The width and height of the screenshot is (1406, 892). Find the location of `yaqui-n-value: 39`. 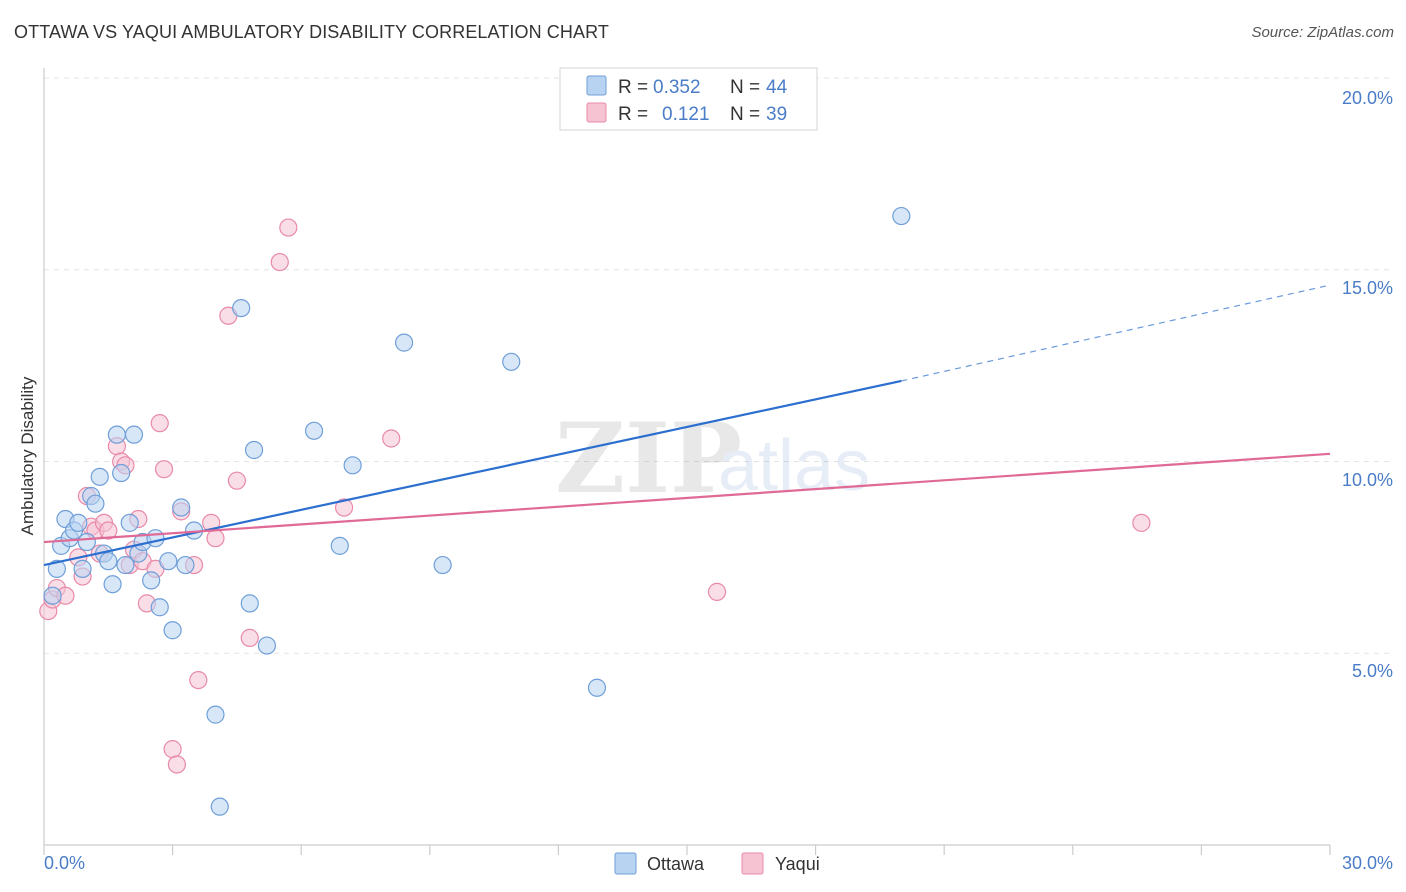

yaqui-n-value: 39 is located at coordinates (776, 114).